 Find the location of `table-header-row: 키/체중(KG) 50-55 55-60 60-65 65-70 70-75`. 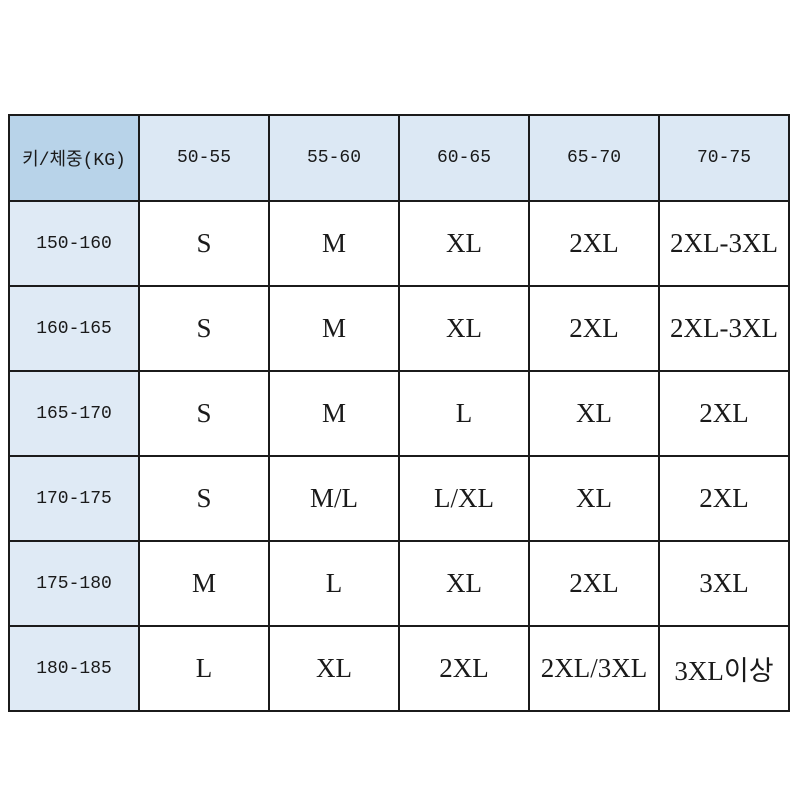

table-header-row: 키/체중(KG) 50-55 55-60 60-65 65-70 70-75 is located at coordinates (399, 158).